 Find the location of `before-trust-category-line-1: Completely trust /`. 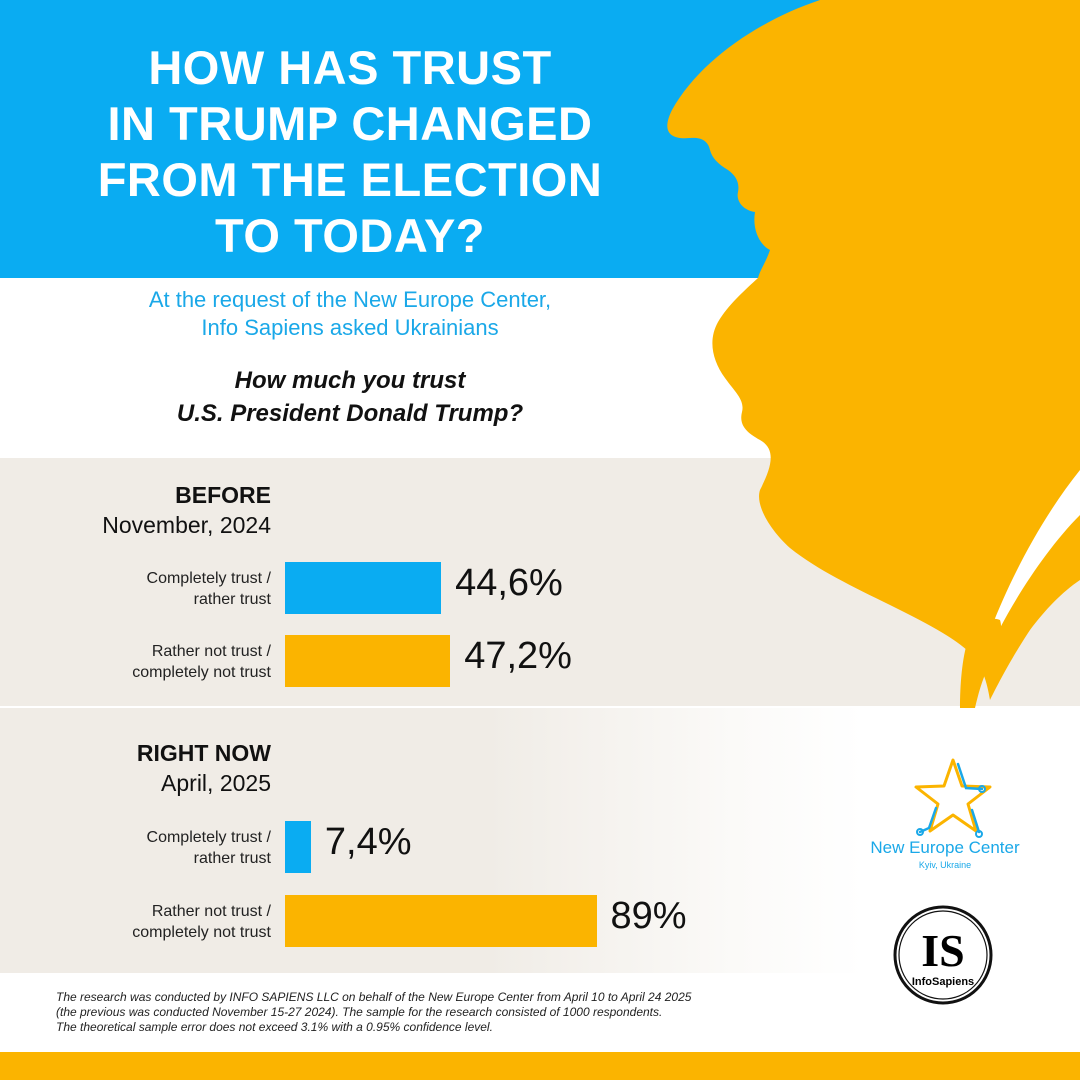

before-trust-category-line-1: Completely trust / is located at coordinates (208, 578).